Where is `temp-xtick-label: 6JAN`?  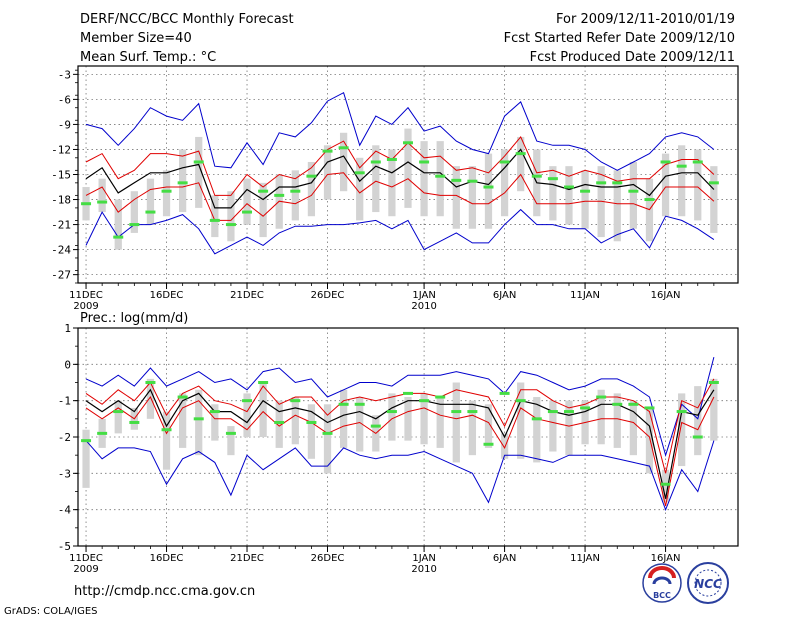
temp-xtick-label: 6JAN is located at coordinates (504, 295).